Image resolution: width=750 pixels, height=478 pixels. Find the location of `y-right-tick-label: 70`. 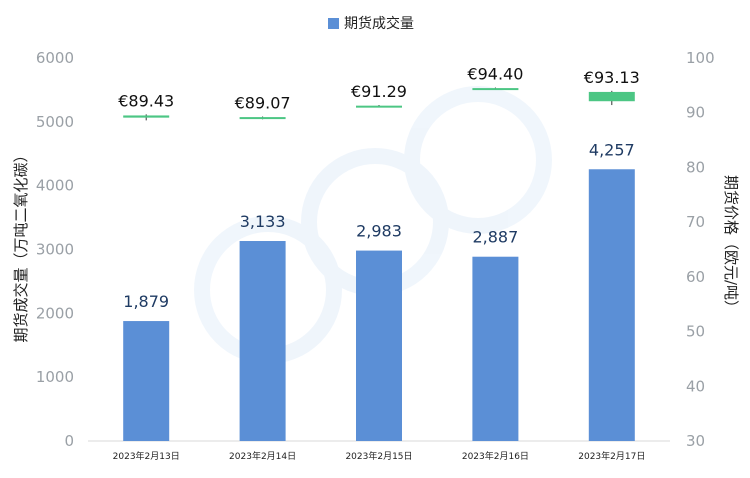

y-right-tick-label: 70 is located at coordinates (695, 222).